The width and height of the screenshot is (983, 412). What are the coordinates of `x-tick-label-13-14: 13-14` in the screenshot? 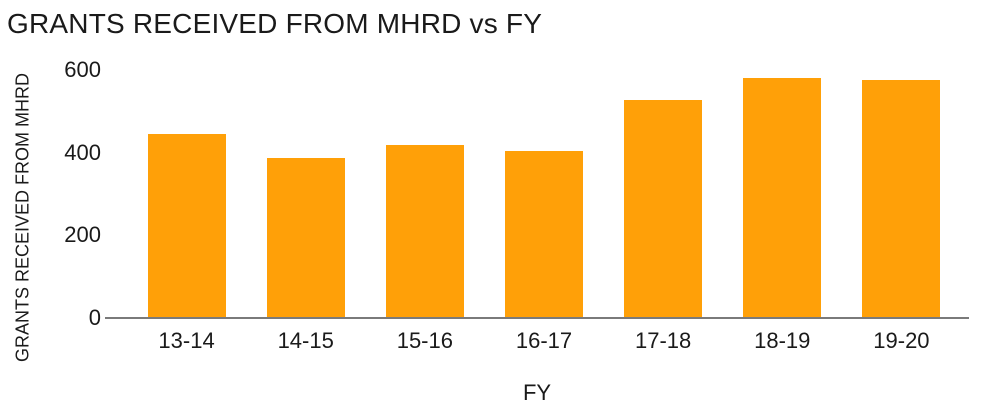 It's located at (186, 340).